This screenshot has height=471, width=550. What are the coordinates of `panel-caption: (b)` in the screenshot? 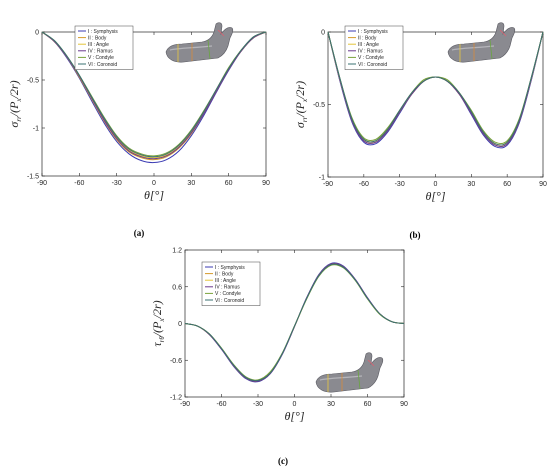 It's located at (415, 235).